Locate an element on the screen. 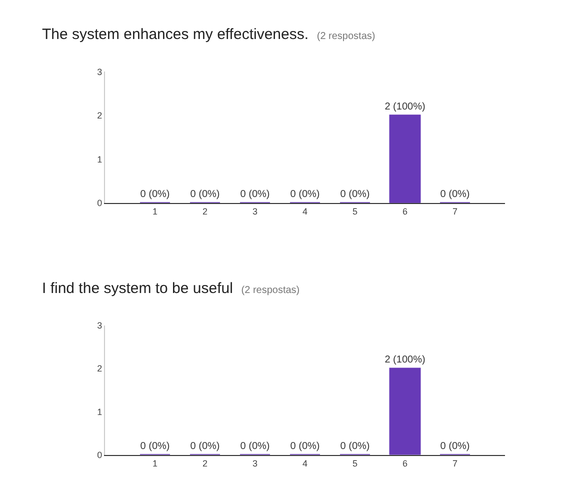  chart-title: I find the system to be useful is located at coordinates (137, 288).